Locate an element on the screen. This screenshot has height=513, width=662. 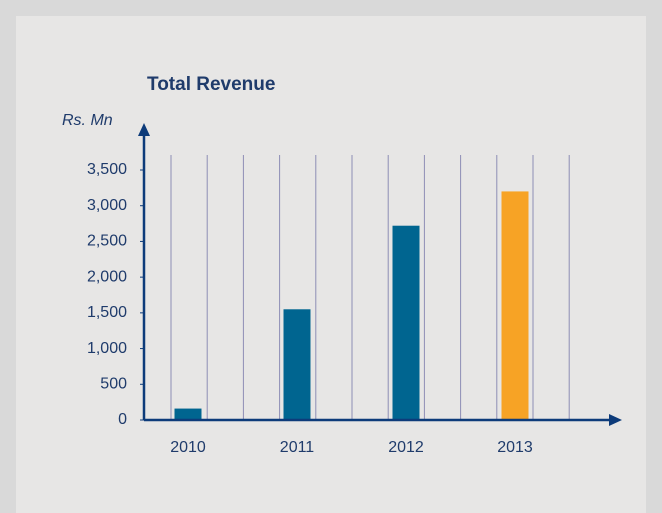
y-tick-label: 3,500 is located at coordinates (107, 169).